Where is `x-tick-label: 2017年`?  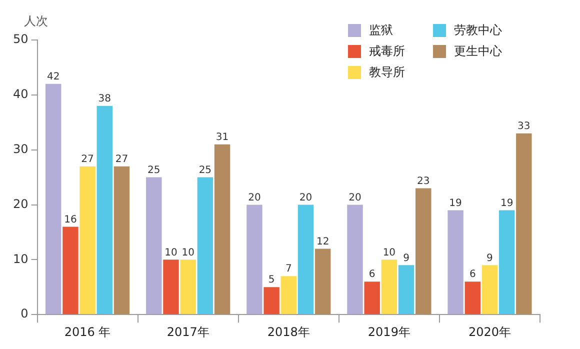 x-tick-label: 2017年 is located at coordinates (188, 331).